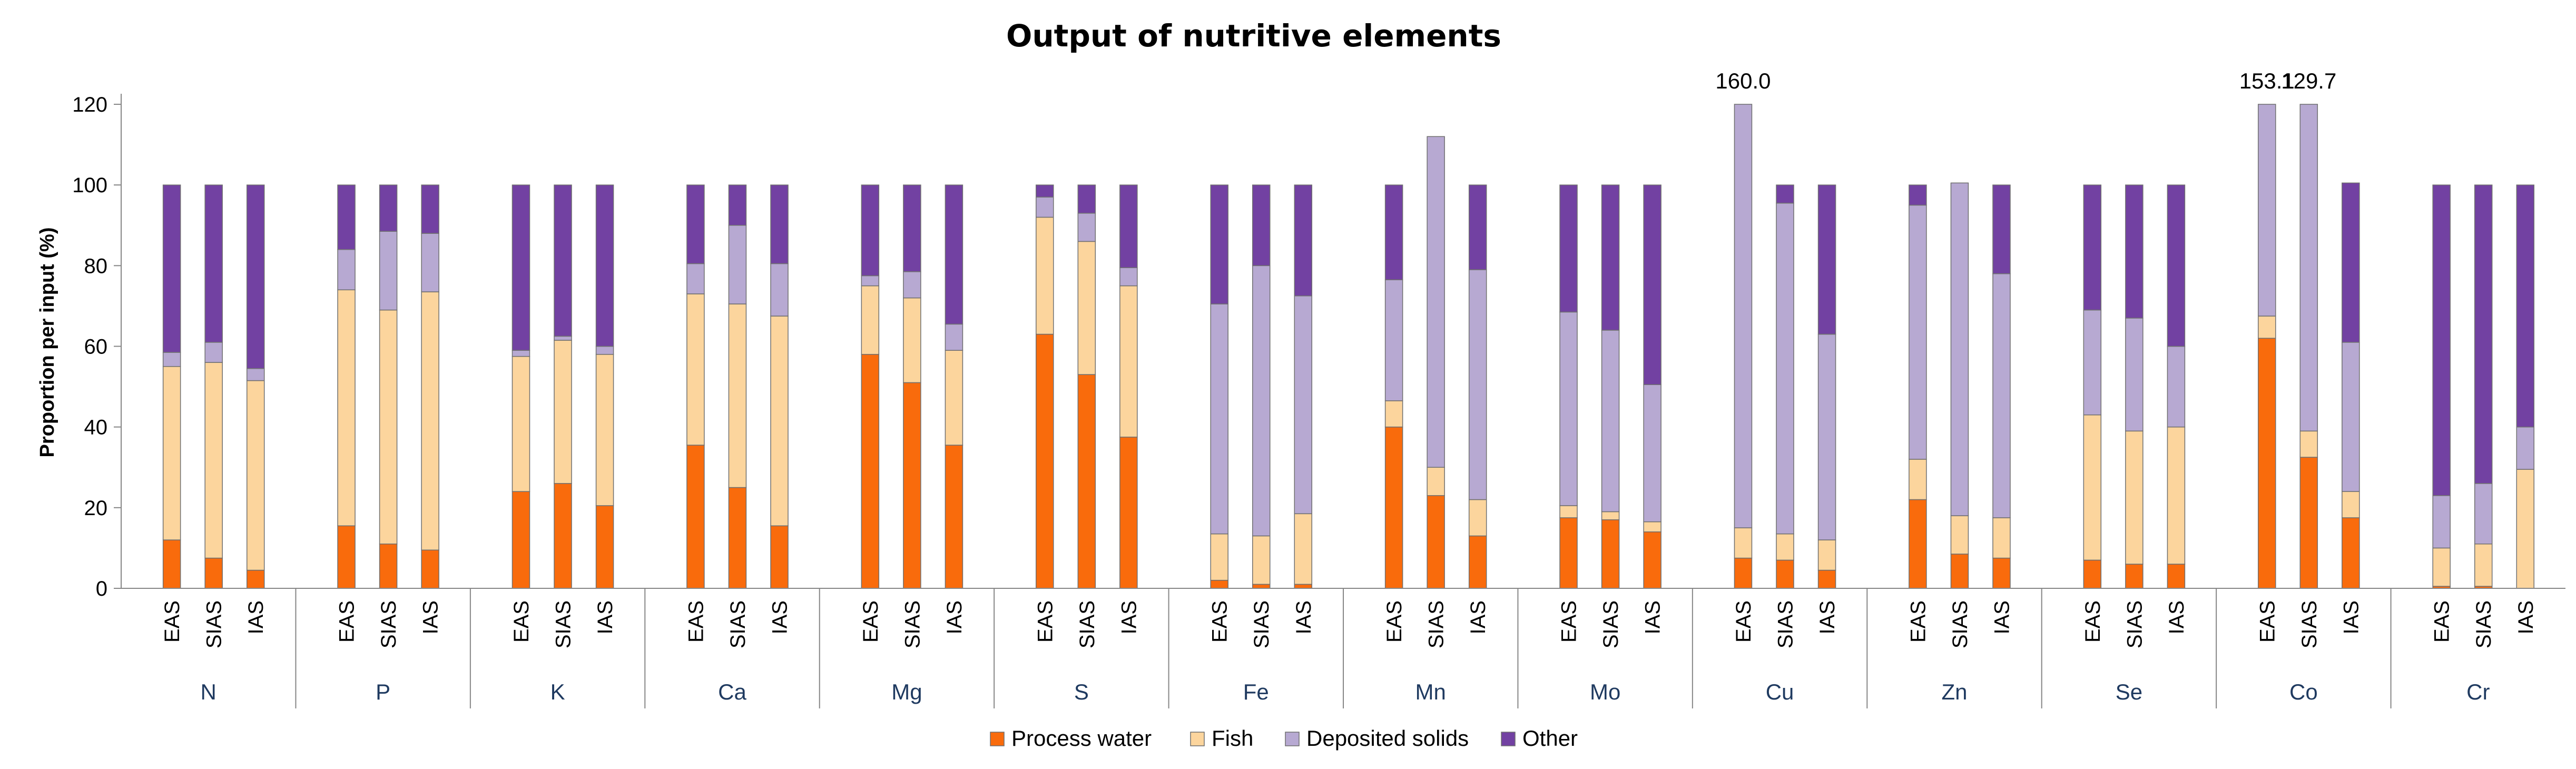 The height and width of the screenshot is (769, 2576). Describe the element at coordinates (388, 427) in the screenshot. I see `bar-p-sias-fish` at that location.